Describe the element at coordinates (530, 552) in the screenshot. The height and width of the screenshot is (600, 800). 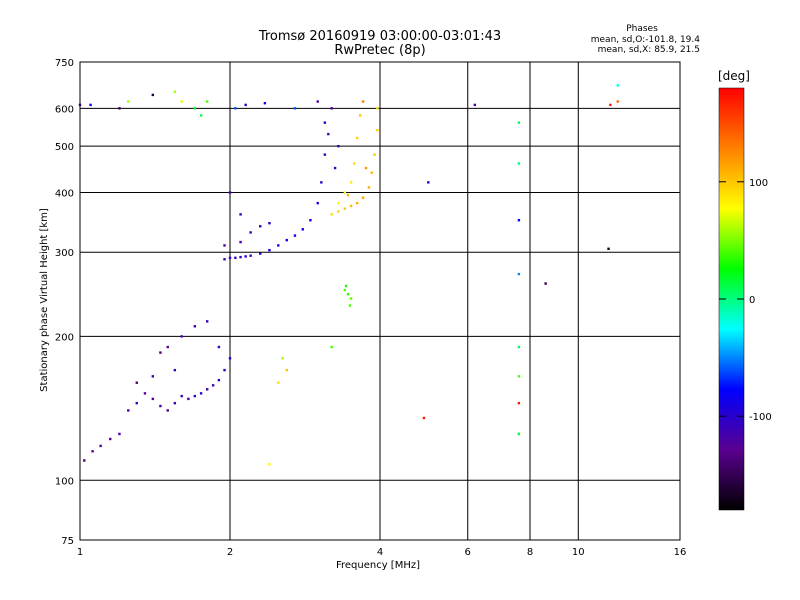
I see `x-tick-label: 8` at that location.